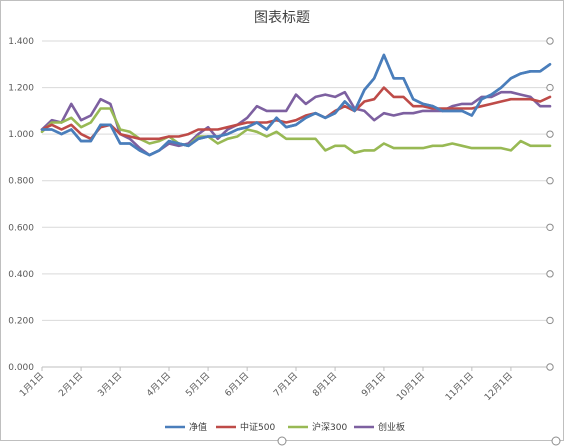 Image resolution: width=564 pixels, height=446 pixels. I want to click on y-tick-label: 1.400, so click(21, 42).